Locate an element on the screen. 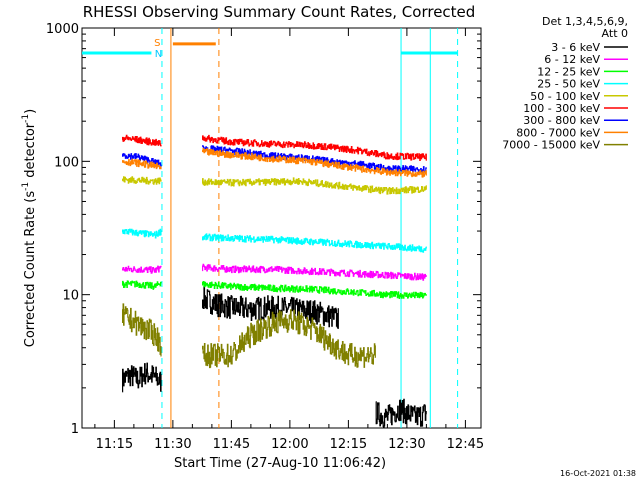  x-tick-label: 11:15 is located at coordinates (114, 444).